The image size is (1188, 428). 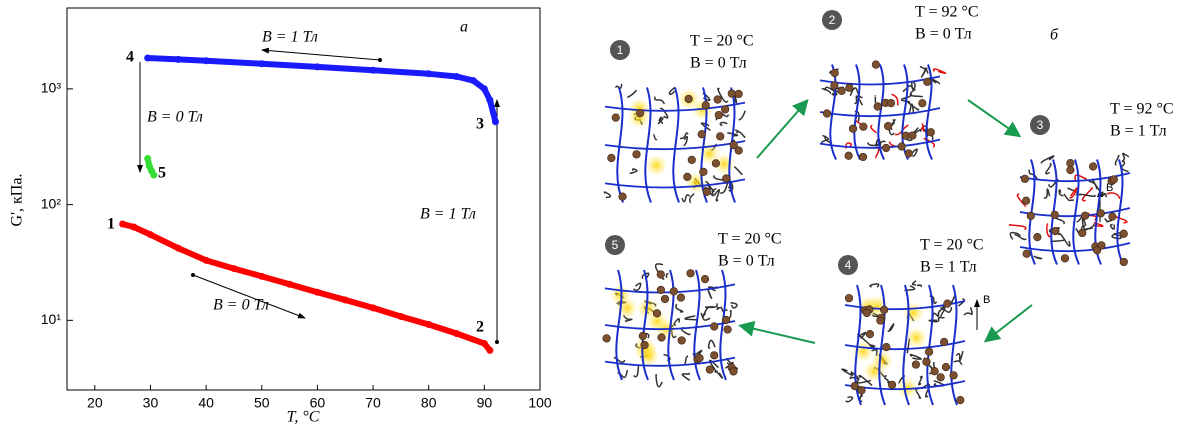 What do you see at coordinates (51, 319) in the screenshot?
I see `y-tick-label: 10¹` at bounding box center [51, 319].